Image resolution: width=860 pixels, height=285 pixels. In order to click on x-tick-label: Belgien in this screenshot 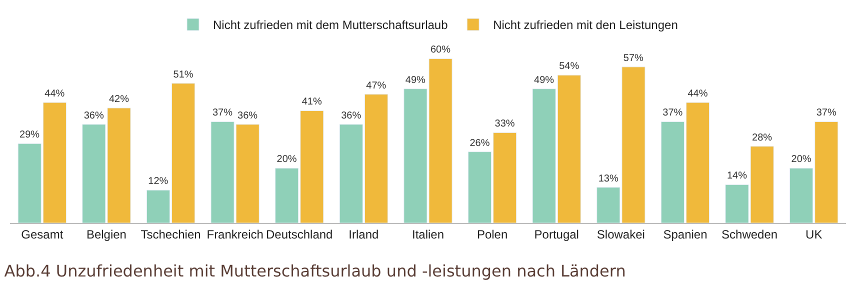, I will do `click(106, 234)`.